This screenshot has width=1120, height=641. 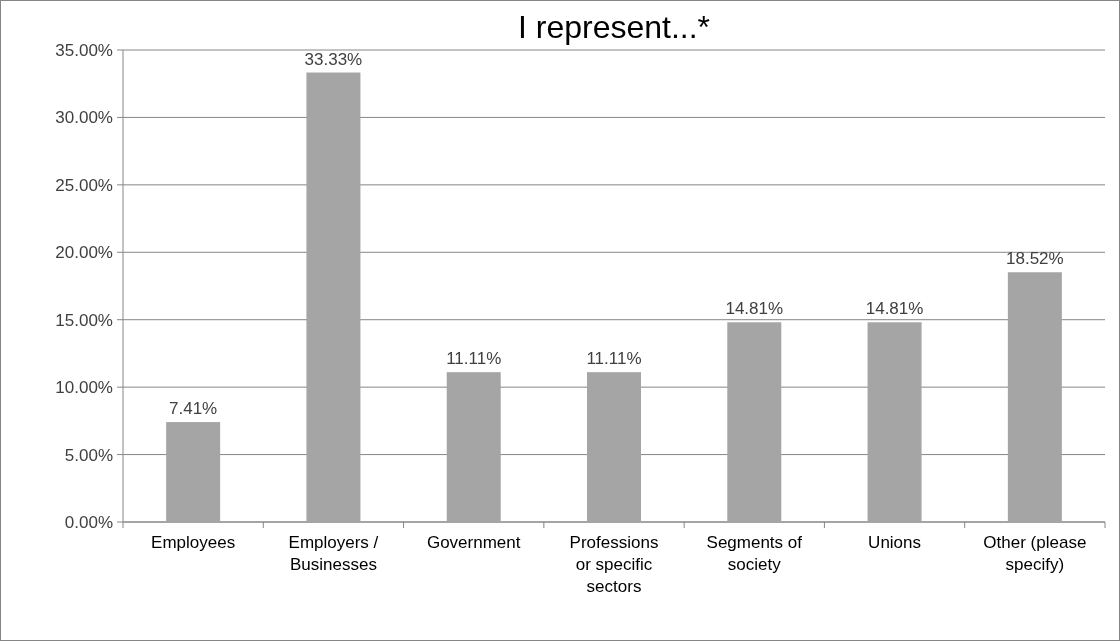 I want to click on chart-title: I represent...*, so click(x=614, y=27).